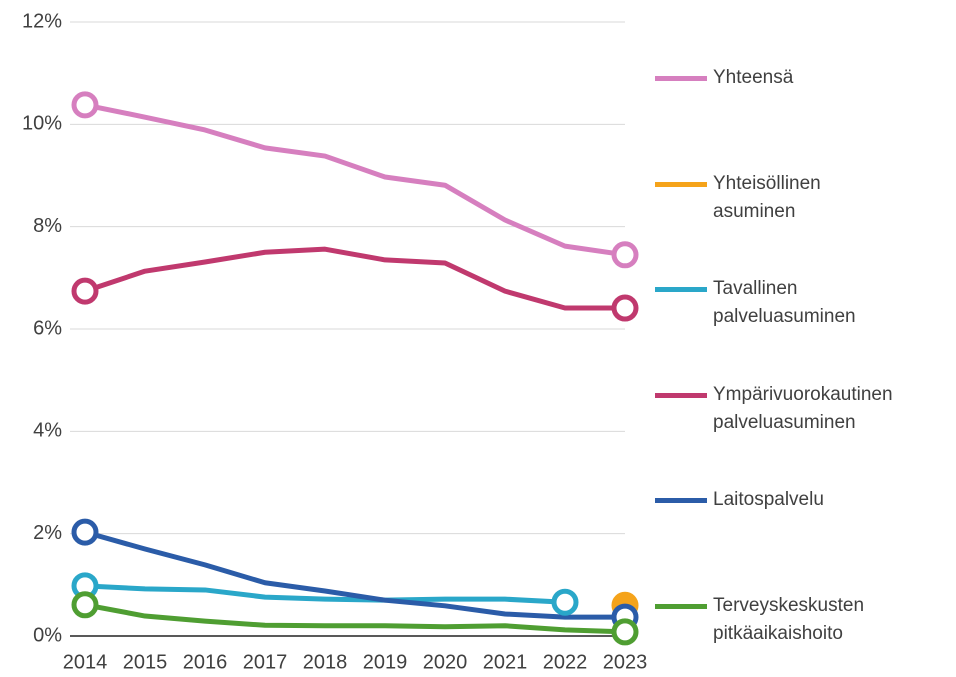 This screenshot has width=956, height=677. Describe the element at coordinates (789, 619) in the screenshot. I see `legend-label: Terveyskeskusten pitkäaikaishoito` at that location.